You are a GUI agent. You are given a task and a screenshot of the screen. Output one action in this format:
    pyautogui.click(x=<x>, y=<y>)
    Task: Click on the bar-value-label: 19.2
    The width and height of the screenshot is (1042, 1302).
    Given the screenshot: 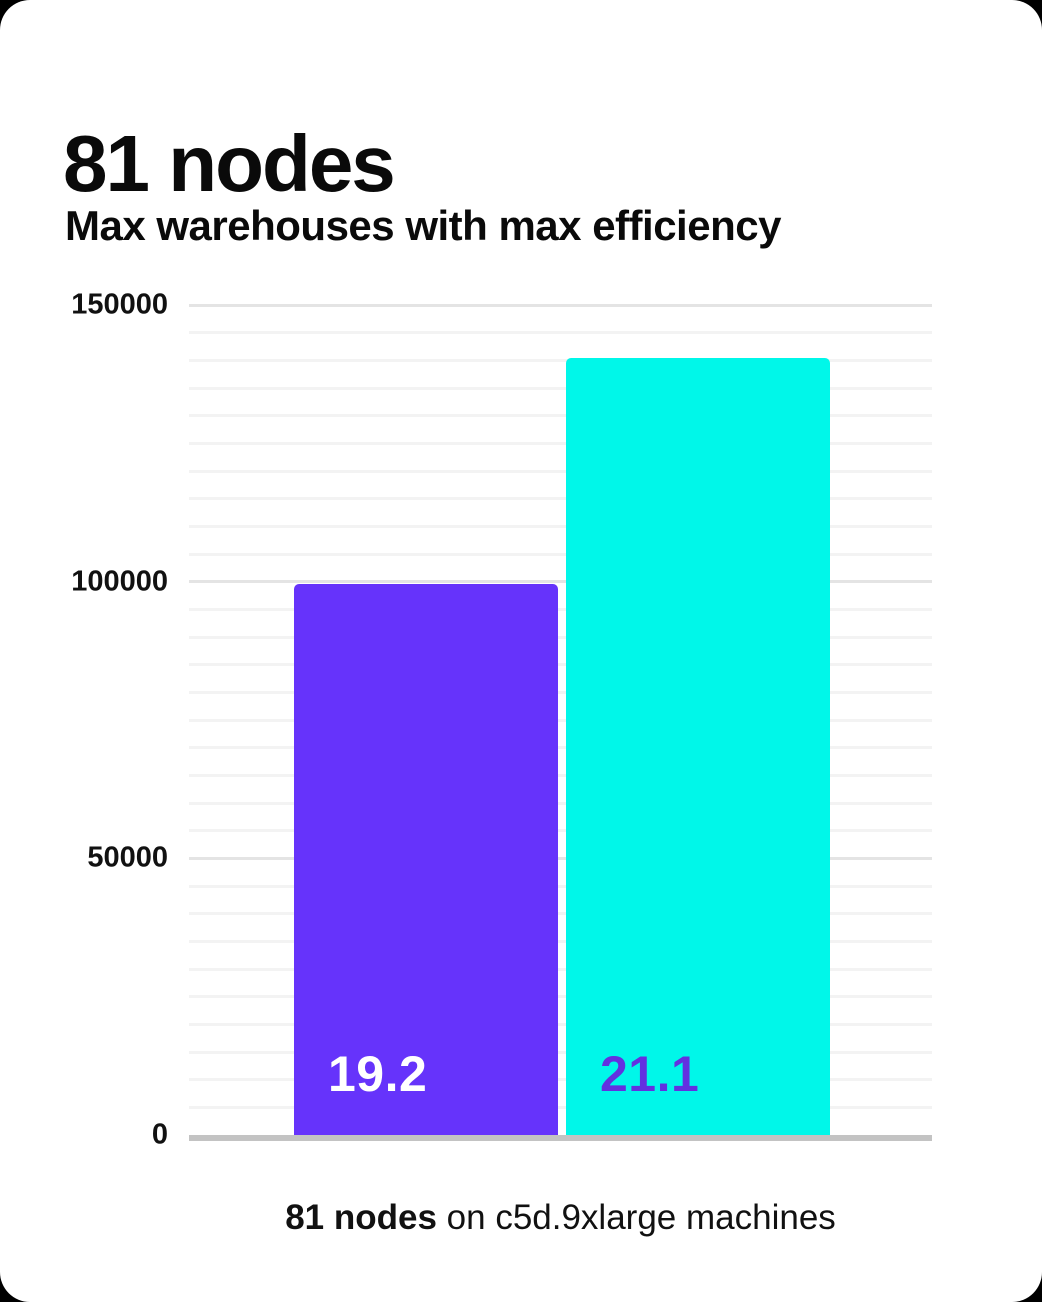 What is the action you would take?
    pyautogui.click(x=378, y=1074)
    